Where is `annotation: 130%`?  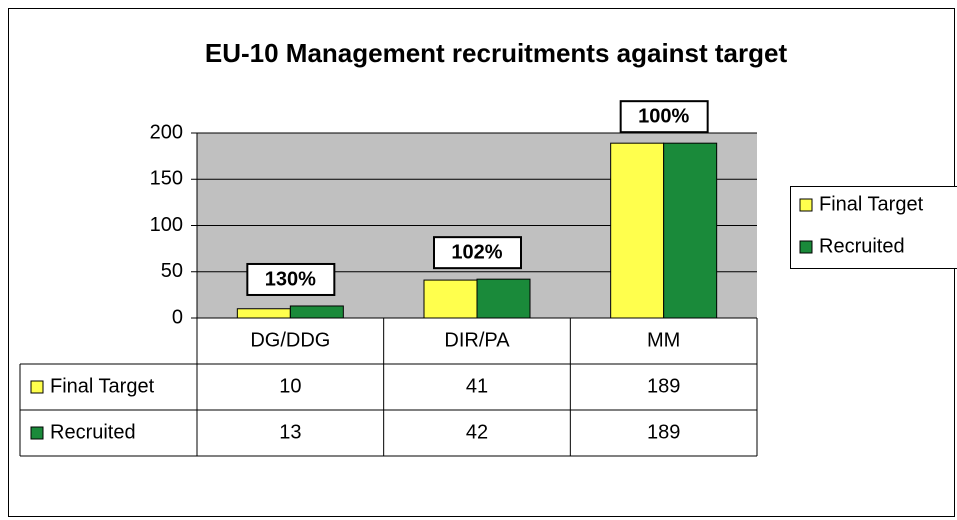
annotation: 130% is located at coordinates (290, 279).